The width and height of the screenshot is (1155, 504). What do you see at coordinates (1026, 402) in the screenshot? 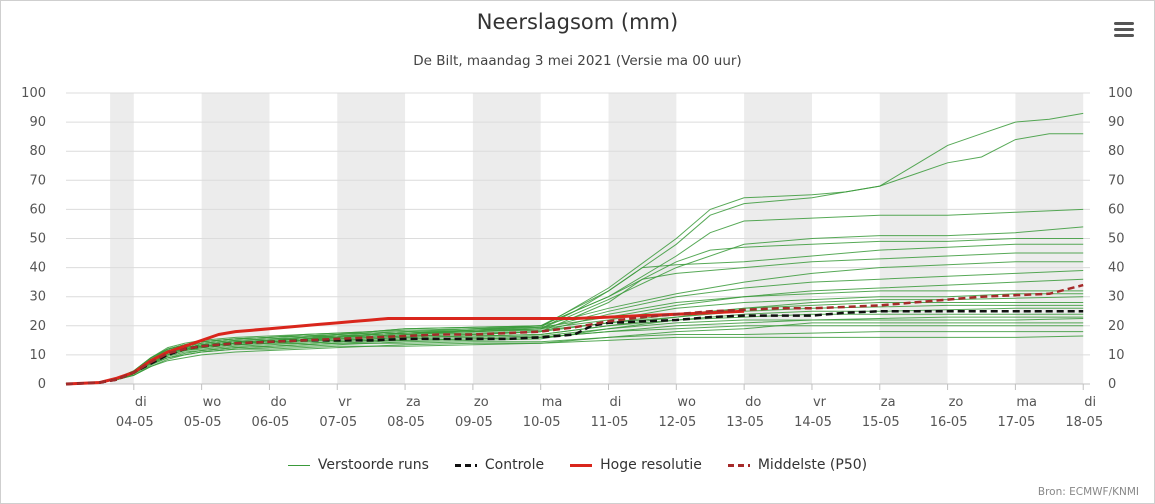
I see `x-tick-day-13: ma` at bounding box center [1026, 402].